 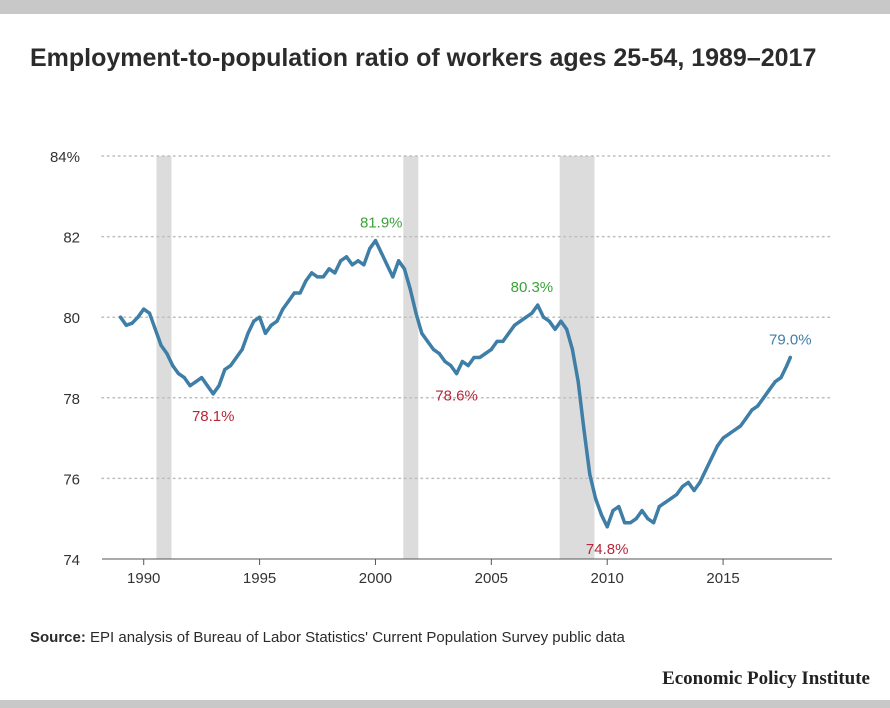 I want to click on x-tick-label-1995: 1995, so click(x=259, y=578).